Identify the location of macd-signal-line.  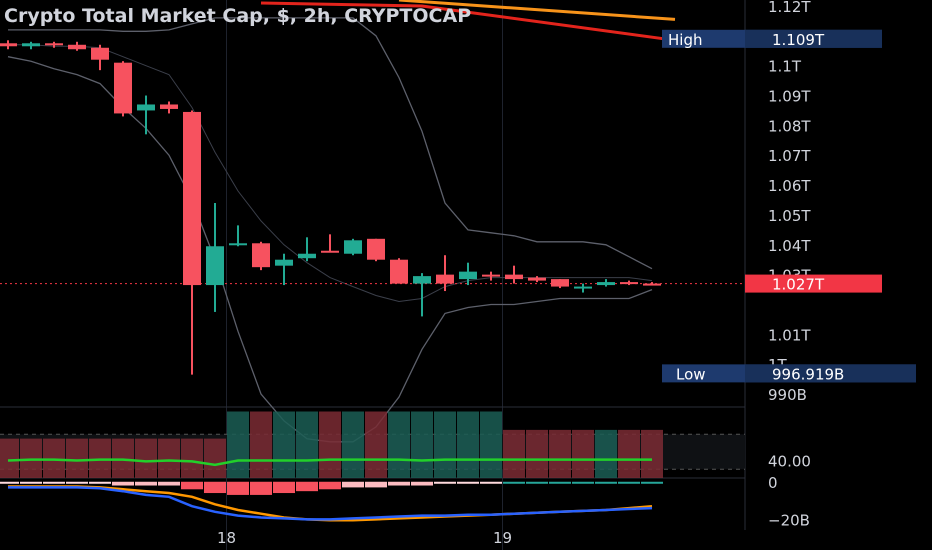
(330, 503).